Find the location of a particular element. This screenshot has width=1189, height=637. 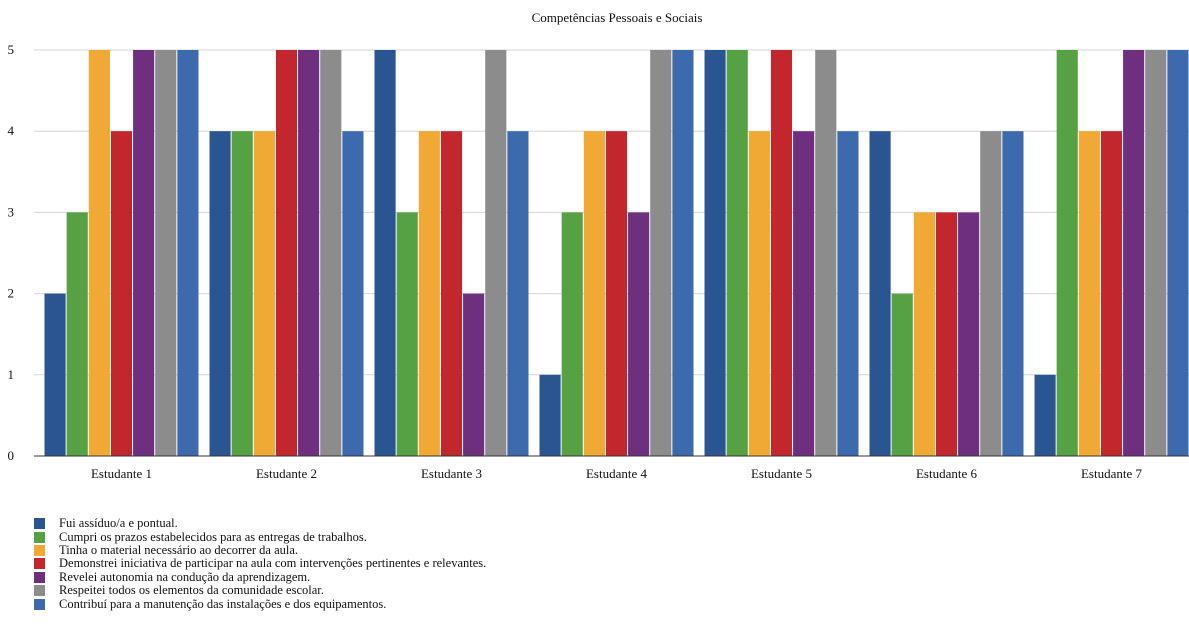

y-axis-ticks: 0 1 2 3 4 5 is located at coordinates (11, 252).